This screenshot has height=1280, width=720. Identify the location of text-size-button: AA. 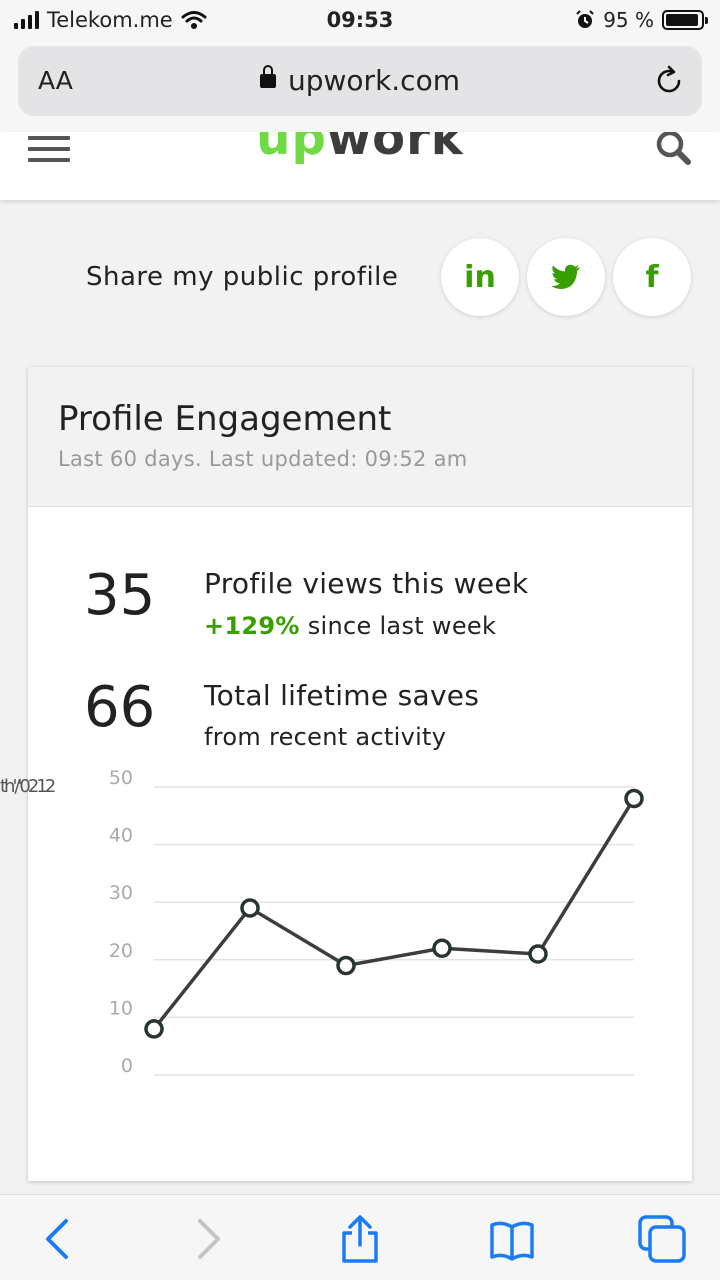
(55, 80).